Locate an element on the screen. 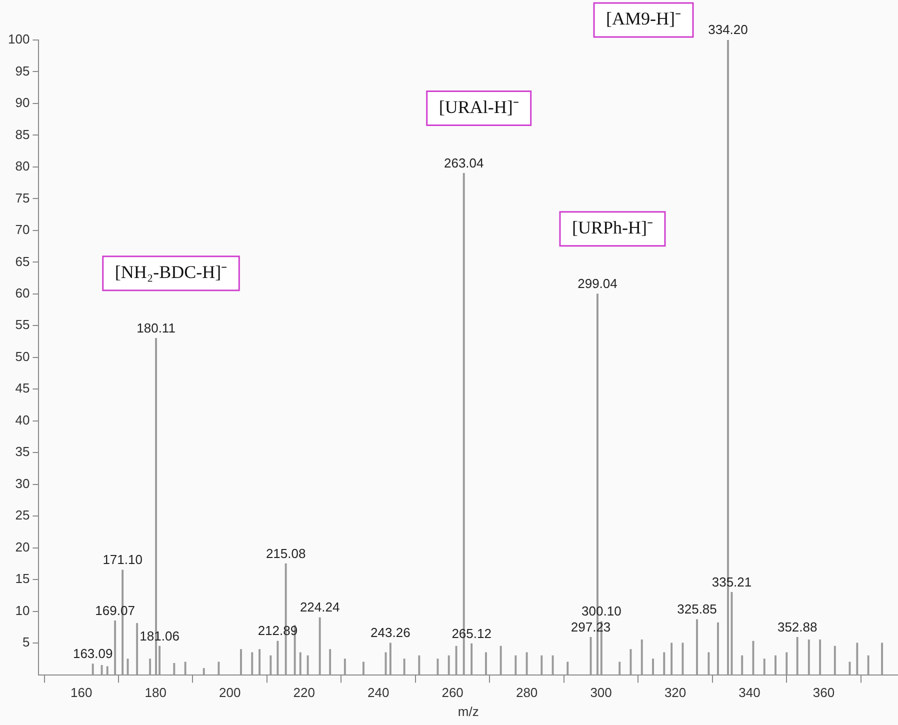  annotation: 212.89 is located at coordinates (278, 630).